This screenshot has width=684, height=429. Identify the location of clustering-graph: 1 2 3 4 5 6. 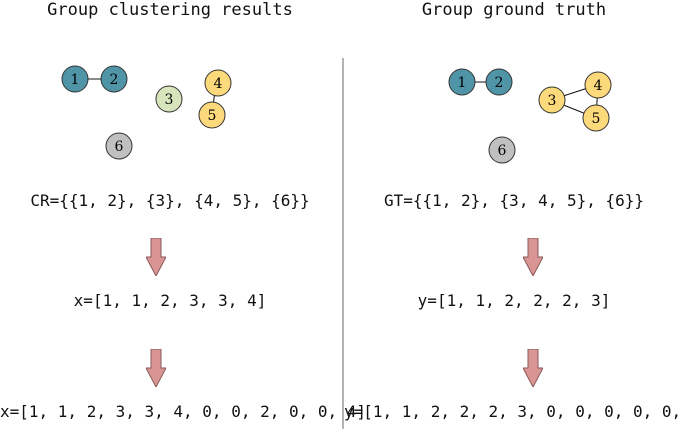
(146, 112).